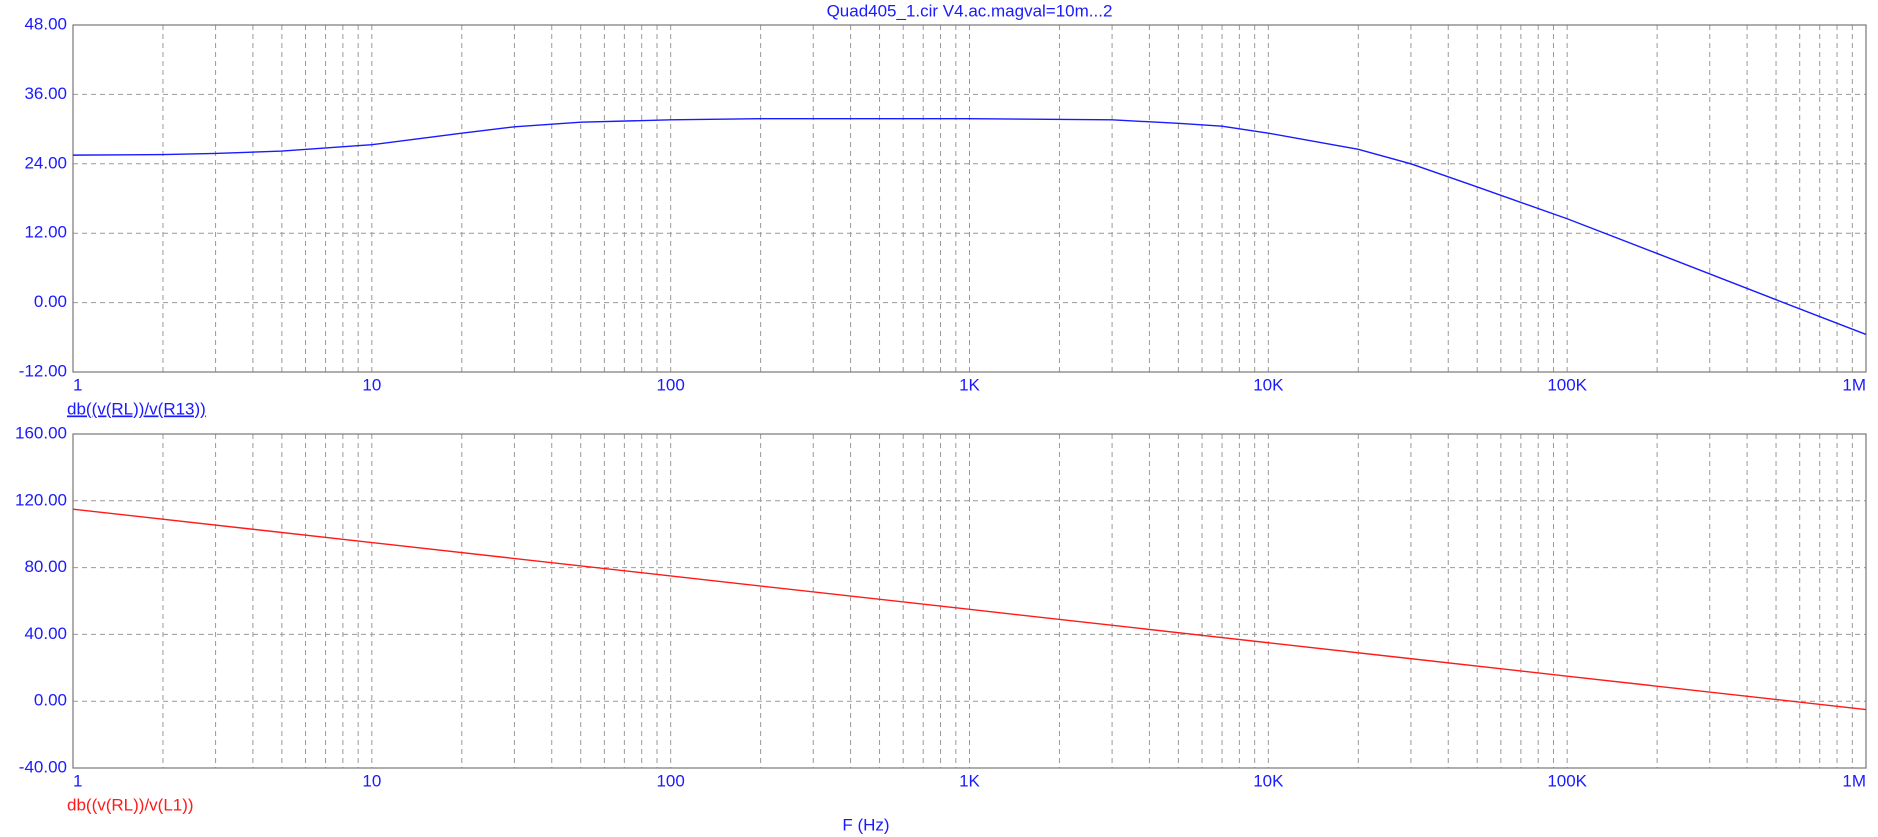 The height and width of the screenshot is (837, 1878). Describe the element at coordinates (970, 10) in the screenshot. I see `chart-title: Quad405_1.cir V4.ac.magval=10m...2` at that location.